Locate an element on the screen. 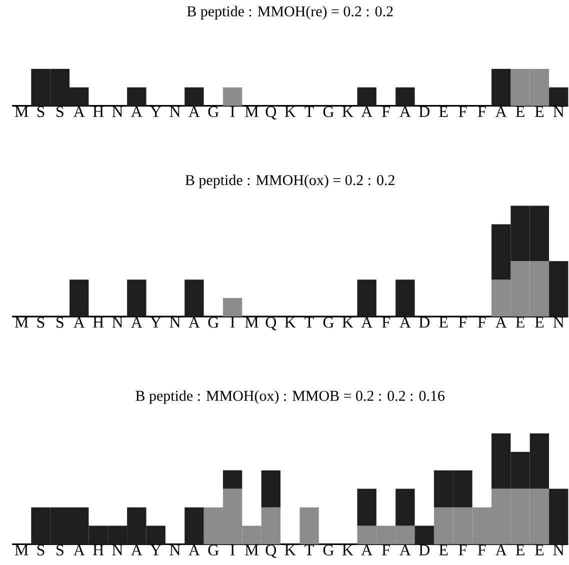  chart-title: B peptide : MMOH(ox) = 0.2 : 0.2 is located at coordinates (289, 181).